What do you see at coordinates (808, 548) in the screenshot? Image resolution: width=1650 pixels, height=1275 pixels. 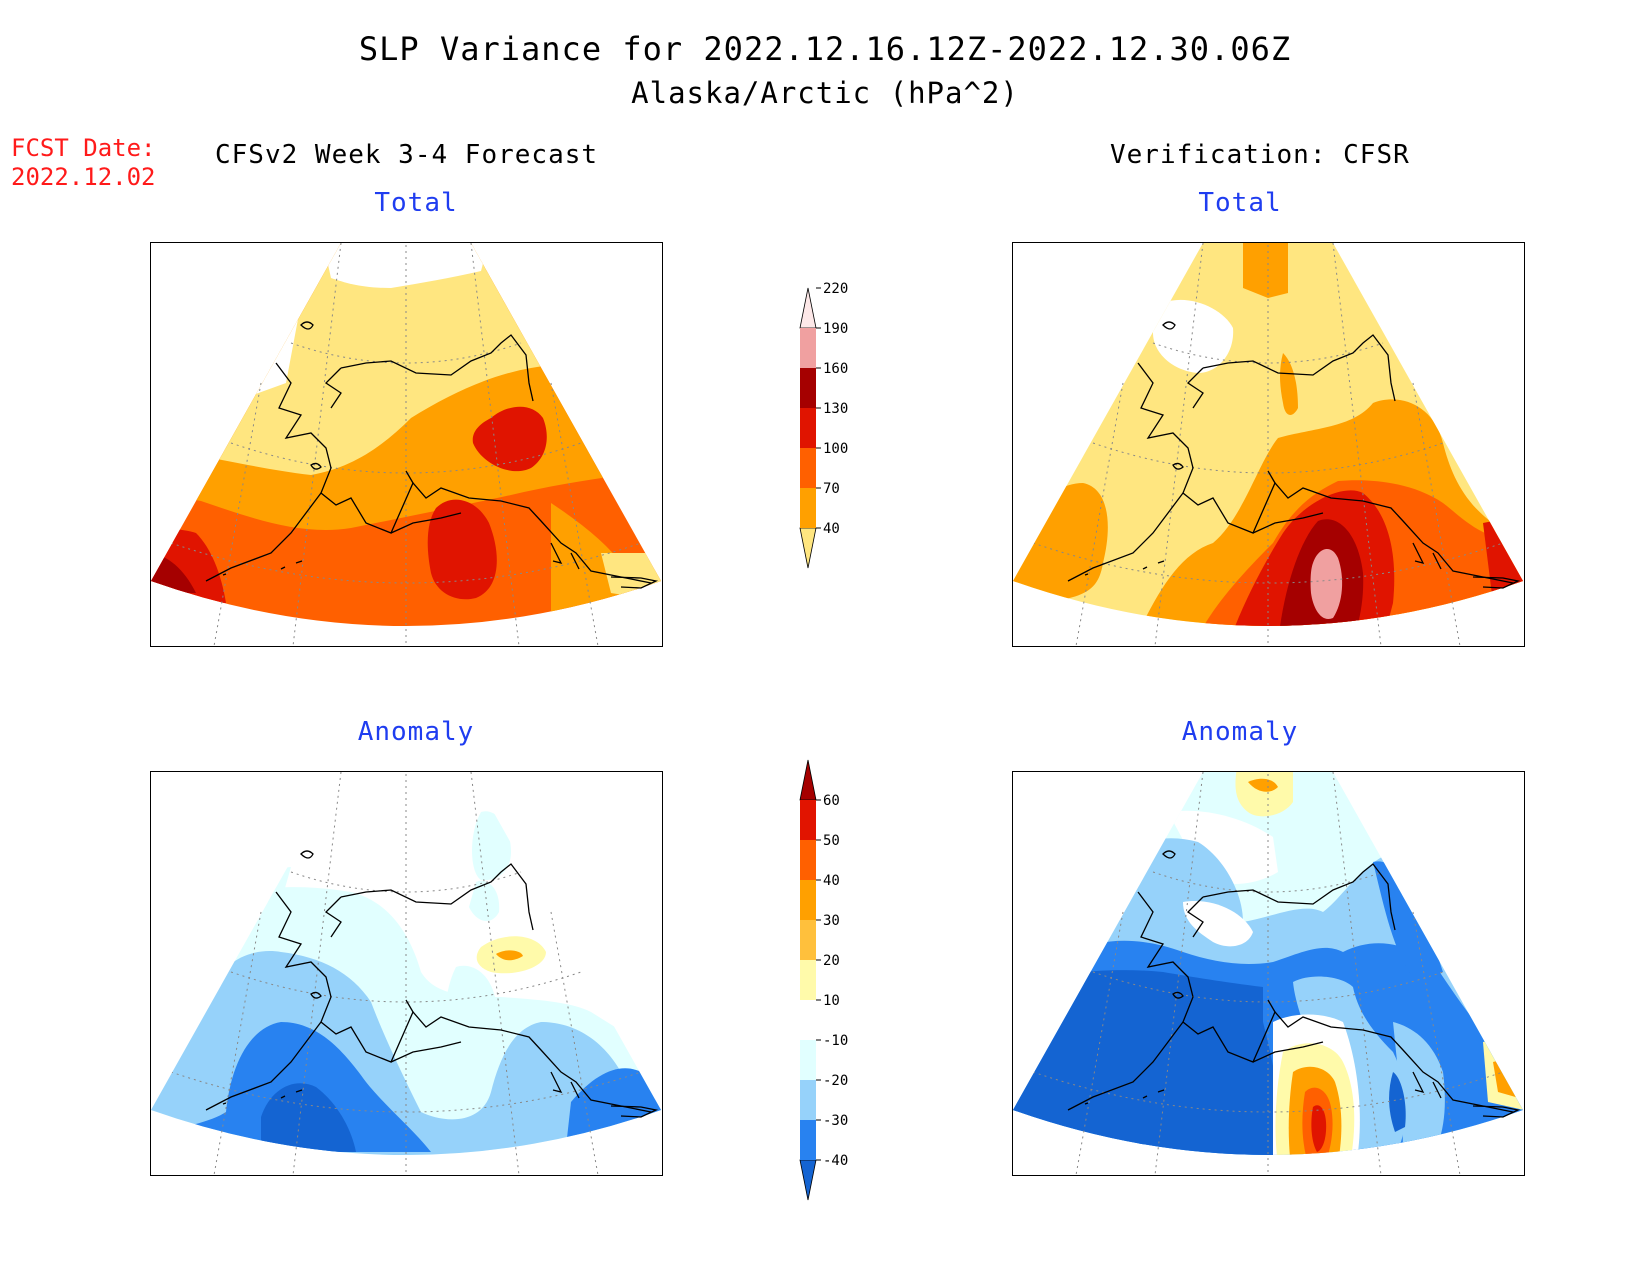 I see `total-cbar-low-arrow` at bounding box center [808, 548].